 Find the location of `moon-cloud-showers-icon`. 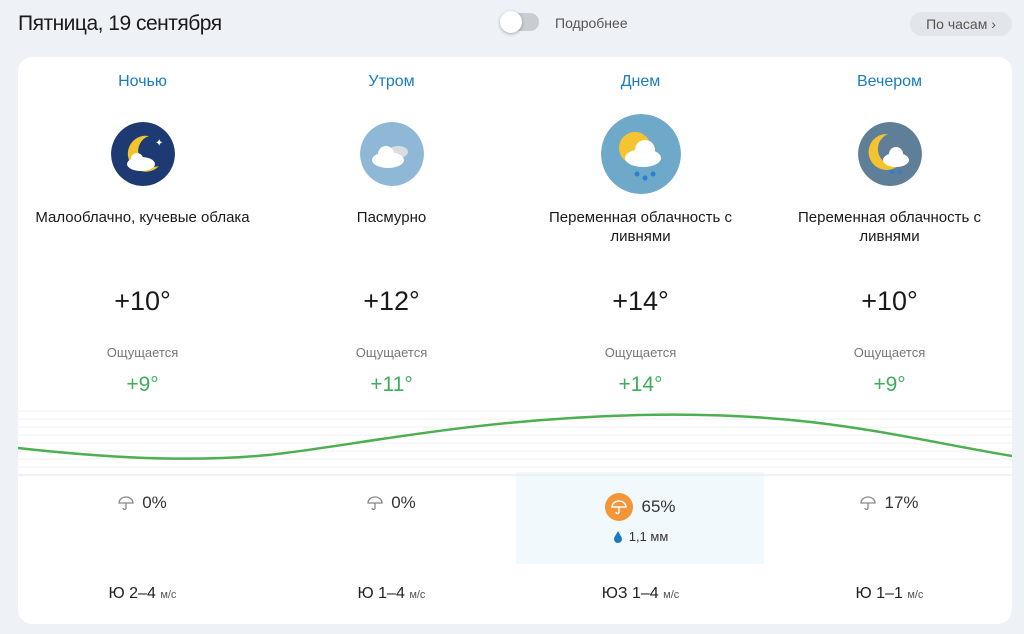

moon-cloud-showers-icon is located at coordinates (889, 154).